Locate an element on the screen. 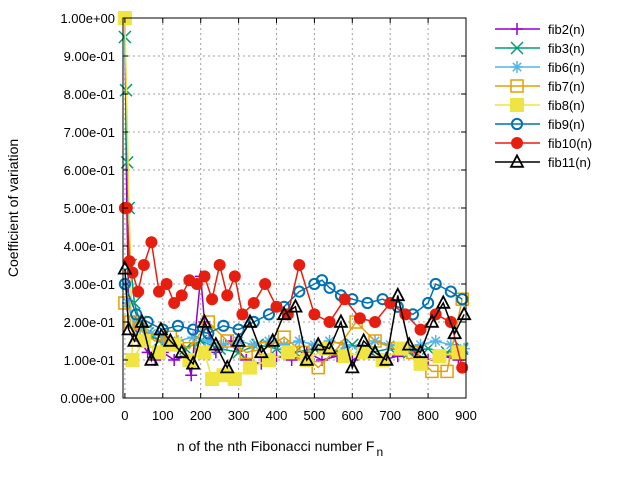 The image size is (640, 480). legend-item: fib10(n) is located at coordinates (543, 143).